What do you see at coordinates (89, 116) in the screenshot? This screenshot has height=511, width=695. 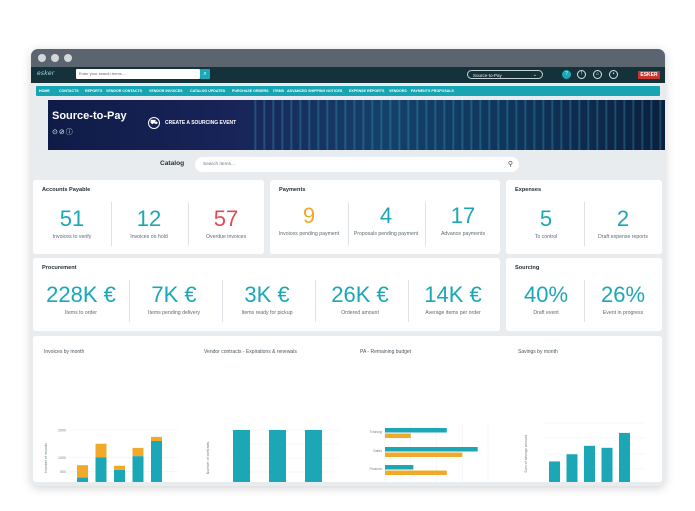 I see `banner-title: Source-to-Pay` at bounding box center [89, 116].